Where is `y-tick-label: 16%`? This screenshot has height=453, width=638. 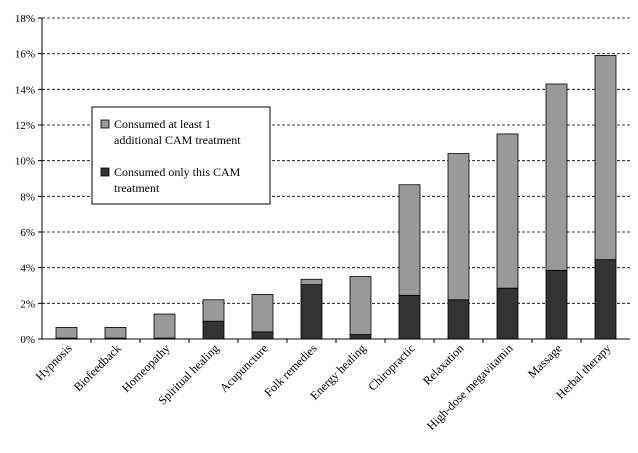 y-tick-label: 16% is located at coordinates (25, 55).